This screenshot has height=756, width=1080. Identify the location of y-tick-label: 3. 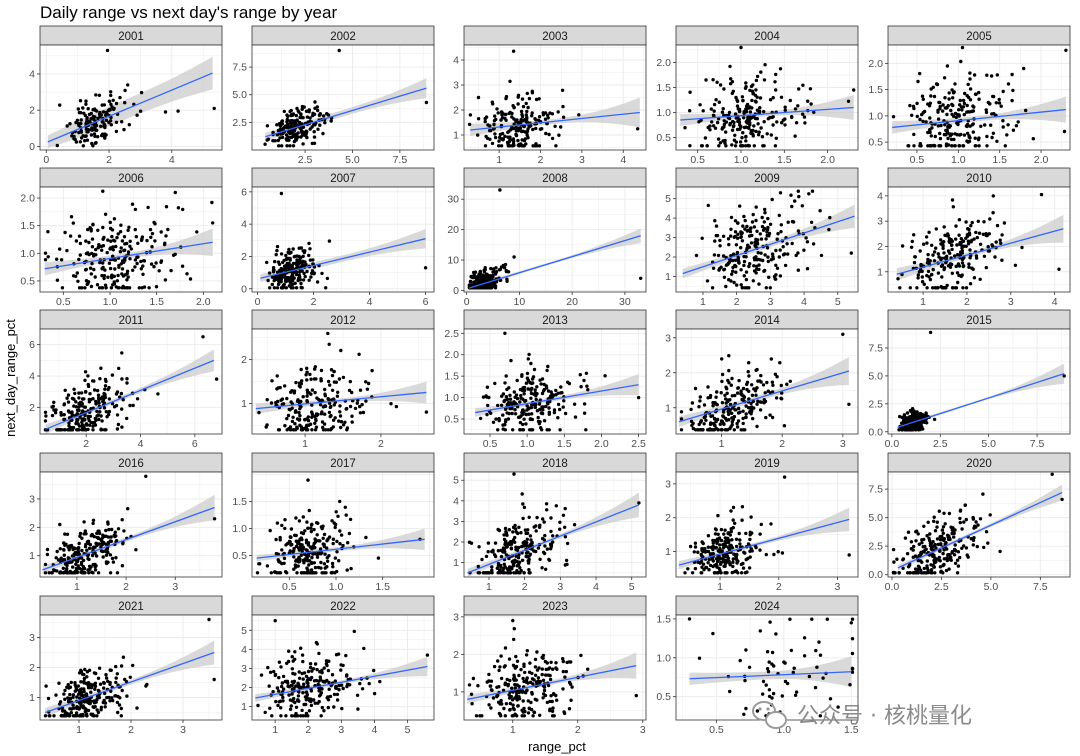
(32, 499).